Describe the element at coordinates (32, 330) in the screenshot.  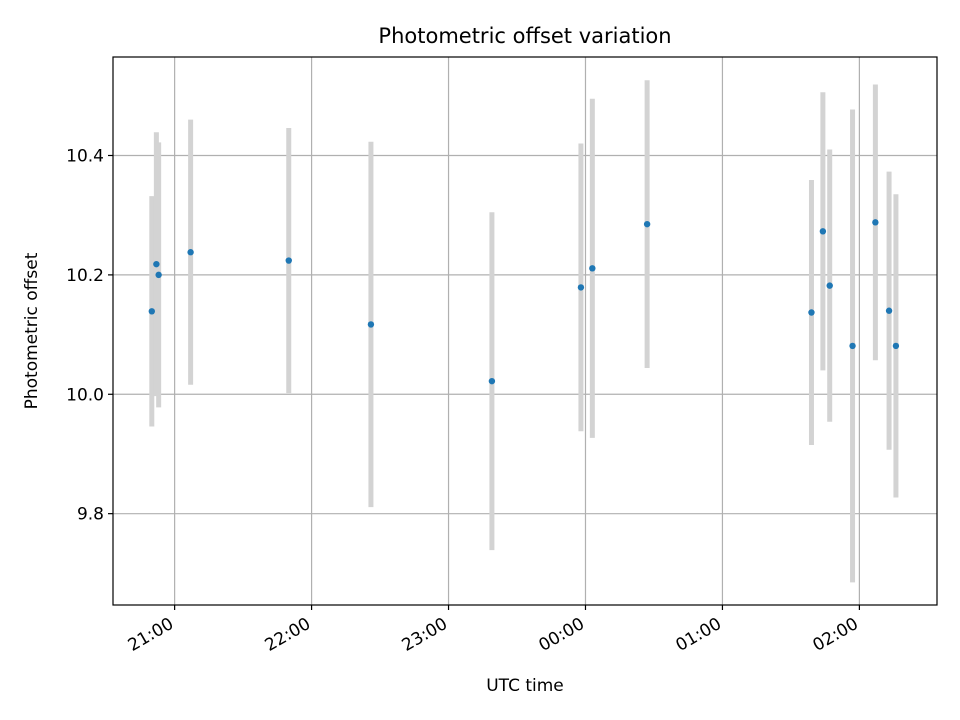
I see `y-axis-label: Photometric offset` at that location.